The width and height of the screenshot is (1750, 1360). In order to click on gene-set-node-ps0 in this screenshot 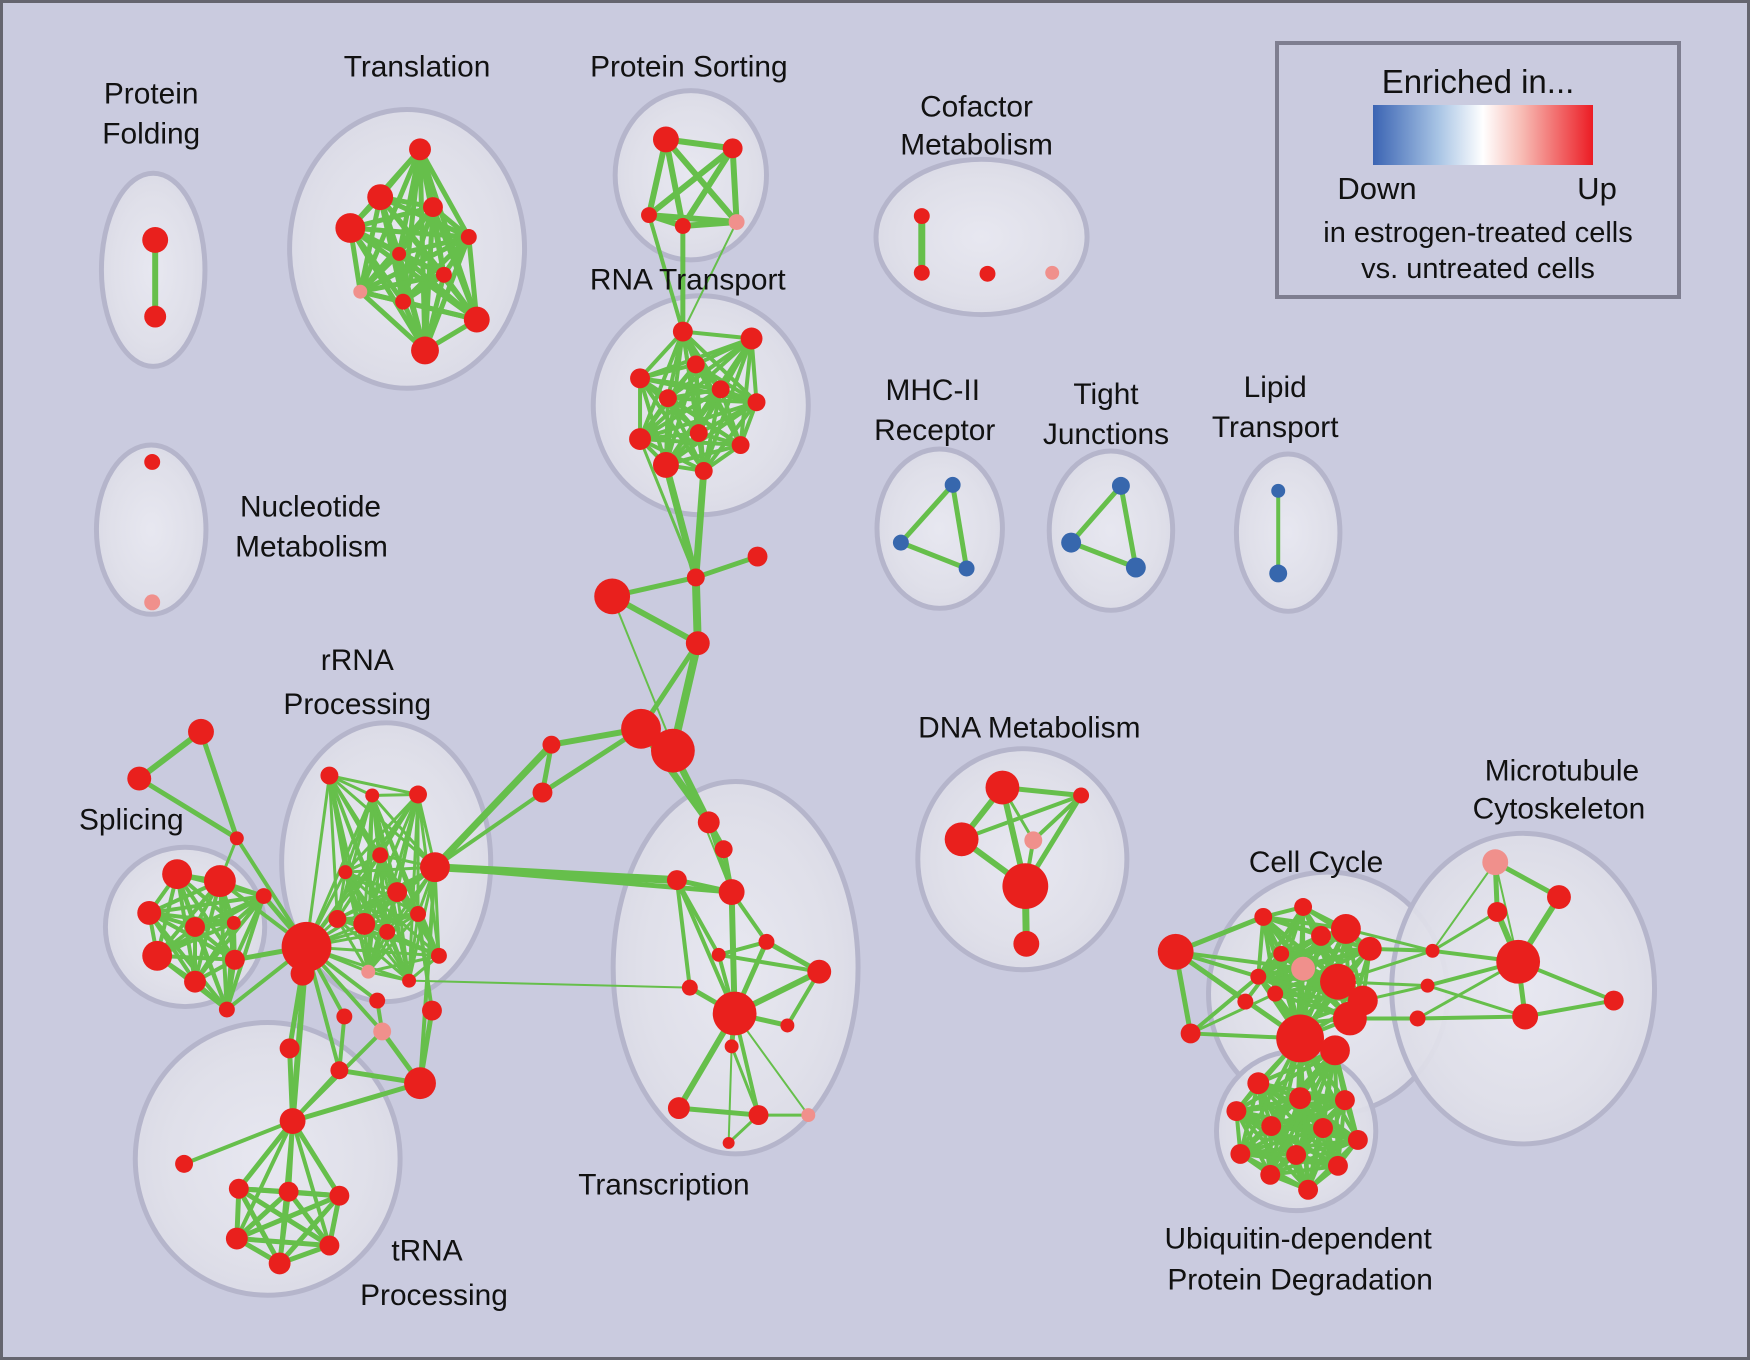, I will do `click(665, 139)`.